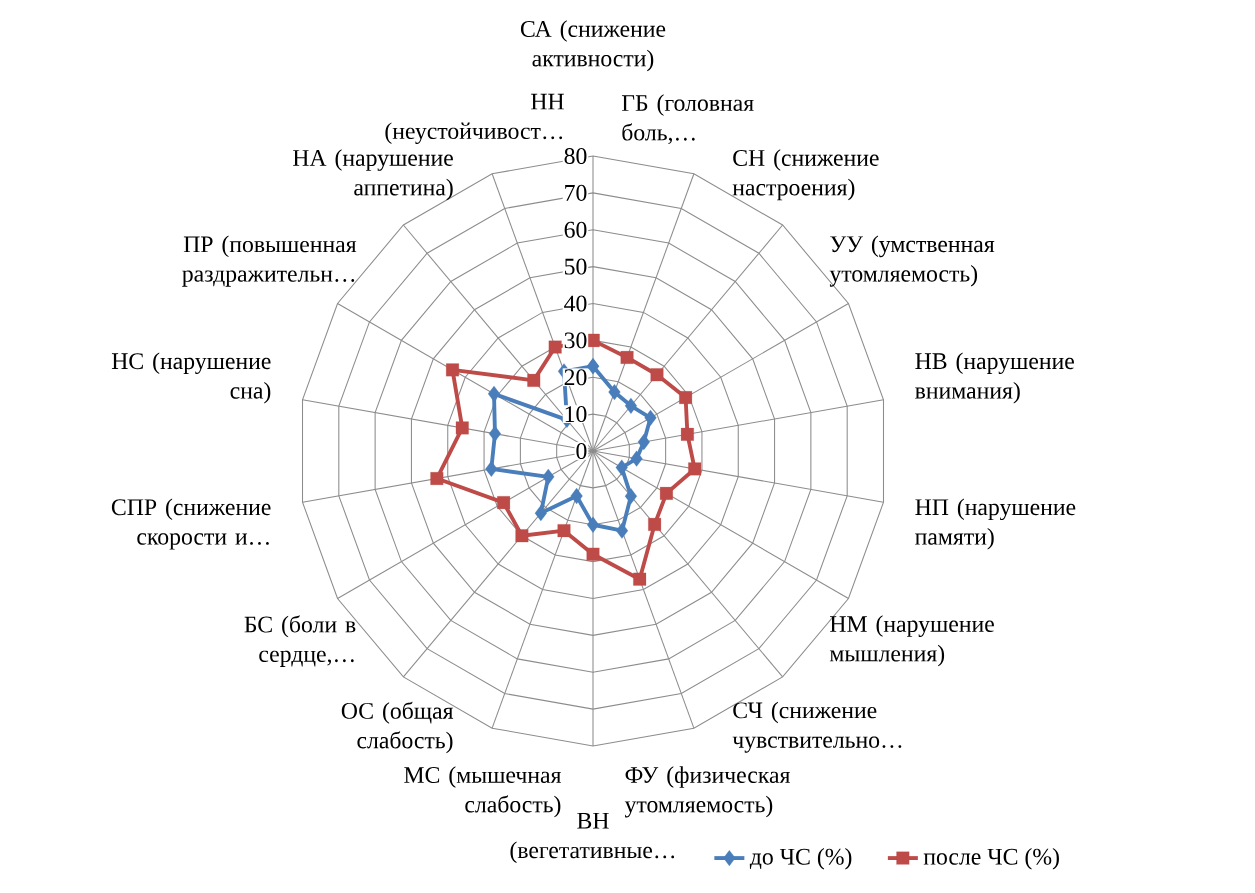 The image size is (1255, 893). Describe the element at coordinates (912, 261) in the screenshot. I see `spoke-label: УУ (умственная утомляемость)` at that location.